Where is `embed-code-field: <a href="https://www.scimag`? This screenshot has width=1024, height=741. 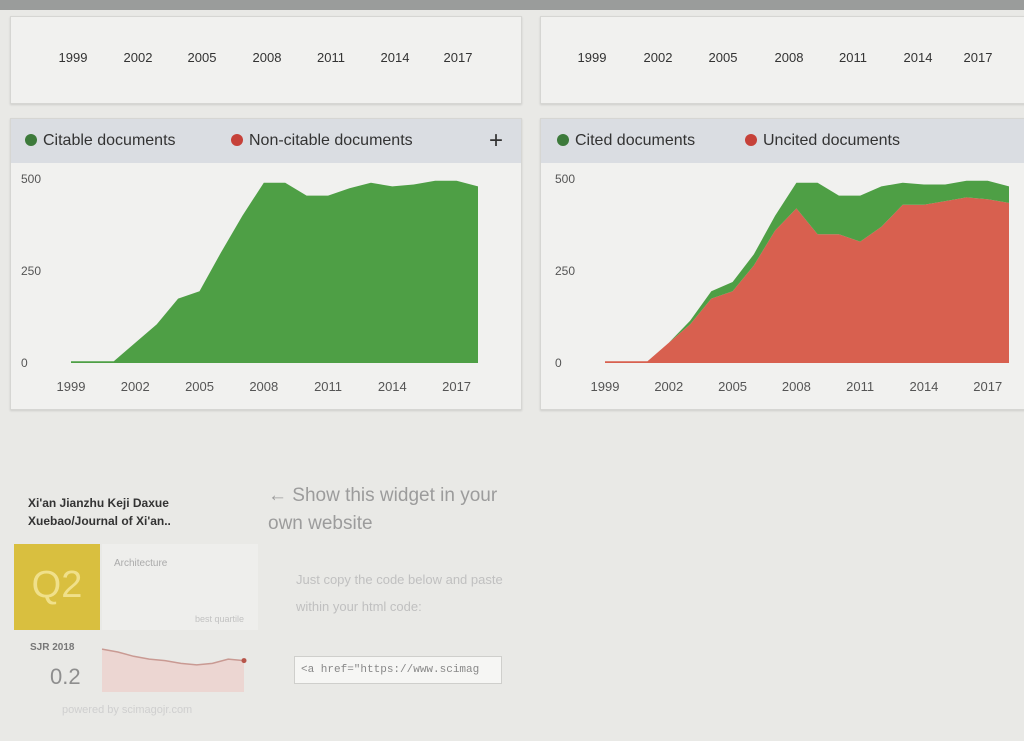 embed-code-field: <a href="https://www.scimag is located at coordinates (398, 670).